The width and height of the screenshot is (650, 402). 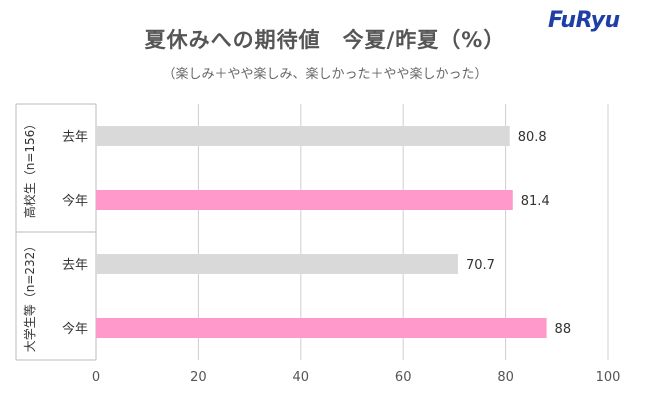 I want to click on data-label: 88, so click(x=563, y=329).